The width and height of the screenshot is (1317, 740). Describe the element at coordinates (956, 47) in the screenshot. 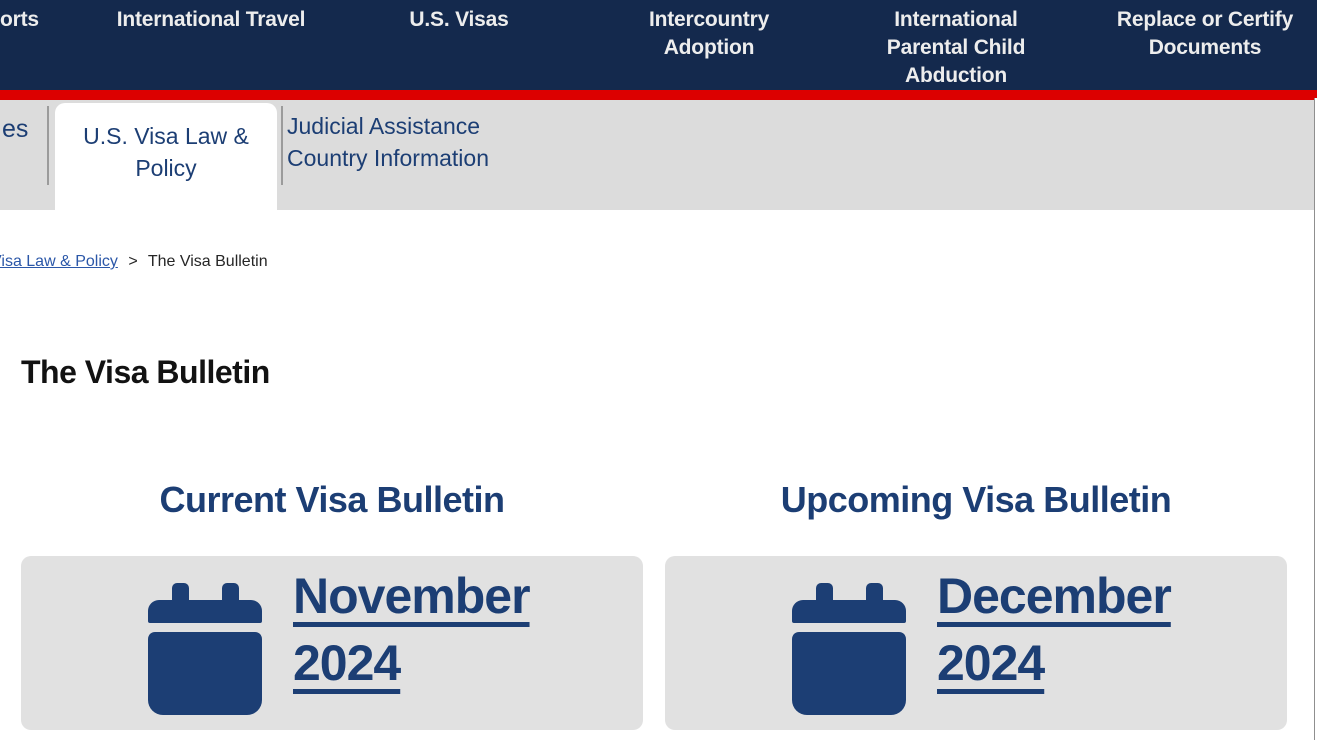

I see `nav-item-international-parental-child-abduction: International Parental Child Abduction` at that location.